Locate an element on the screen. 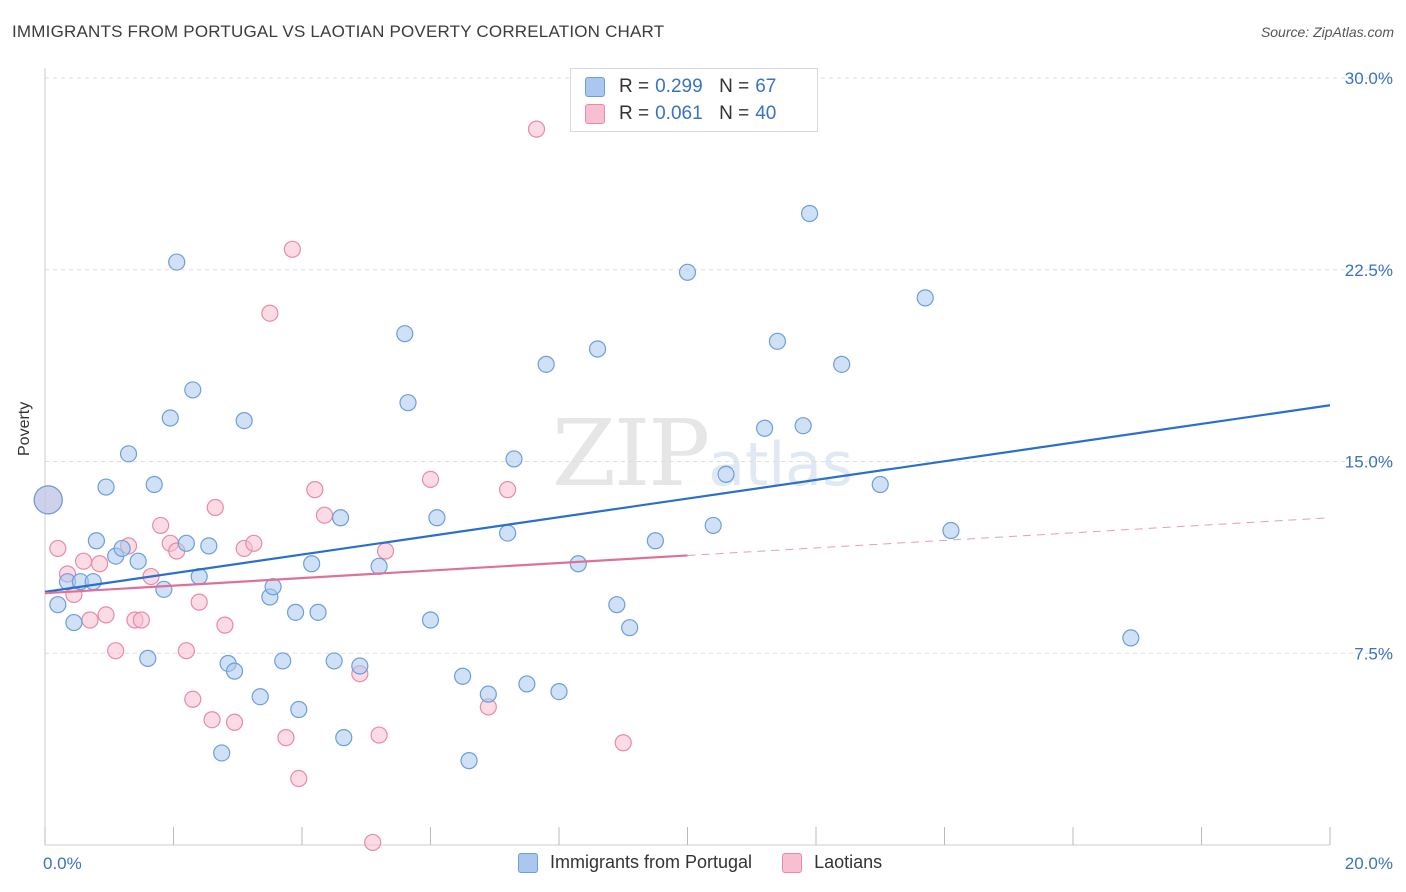 The width and height of the screenshot is (1406, 892). legend-row-laotians: R = 0.061 N = 40 is located at coordinates (680, 114).